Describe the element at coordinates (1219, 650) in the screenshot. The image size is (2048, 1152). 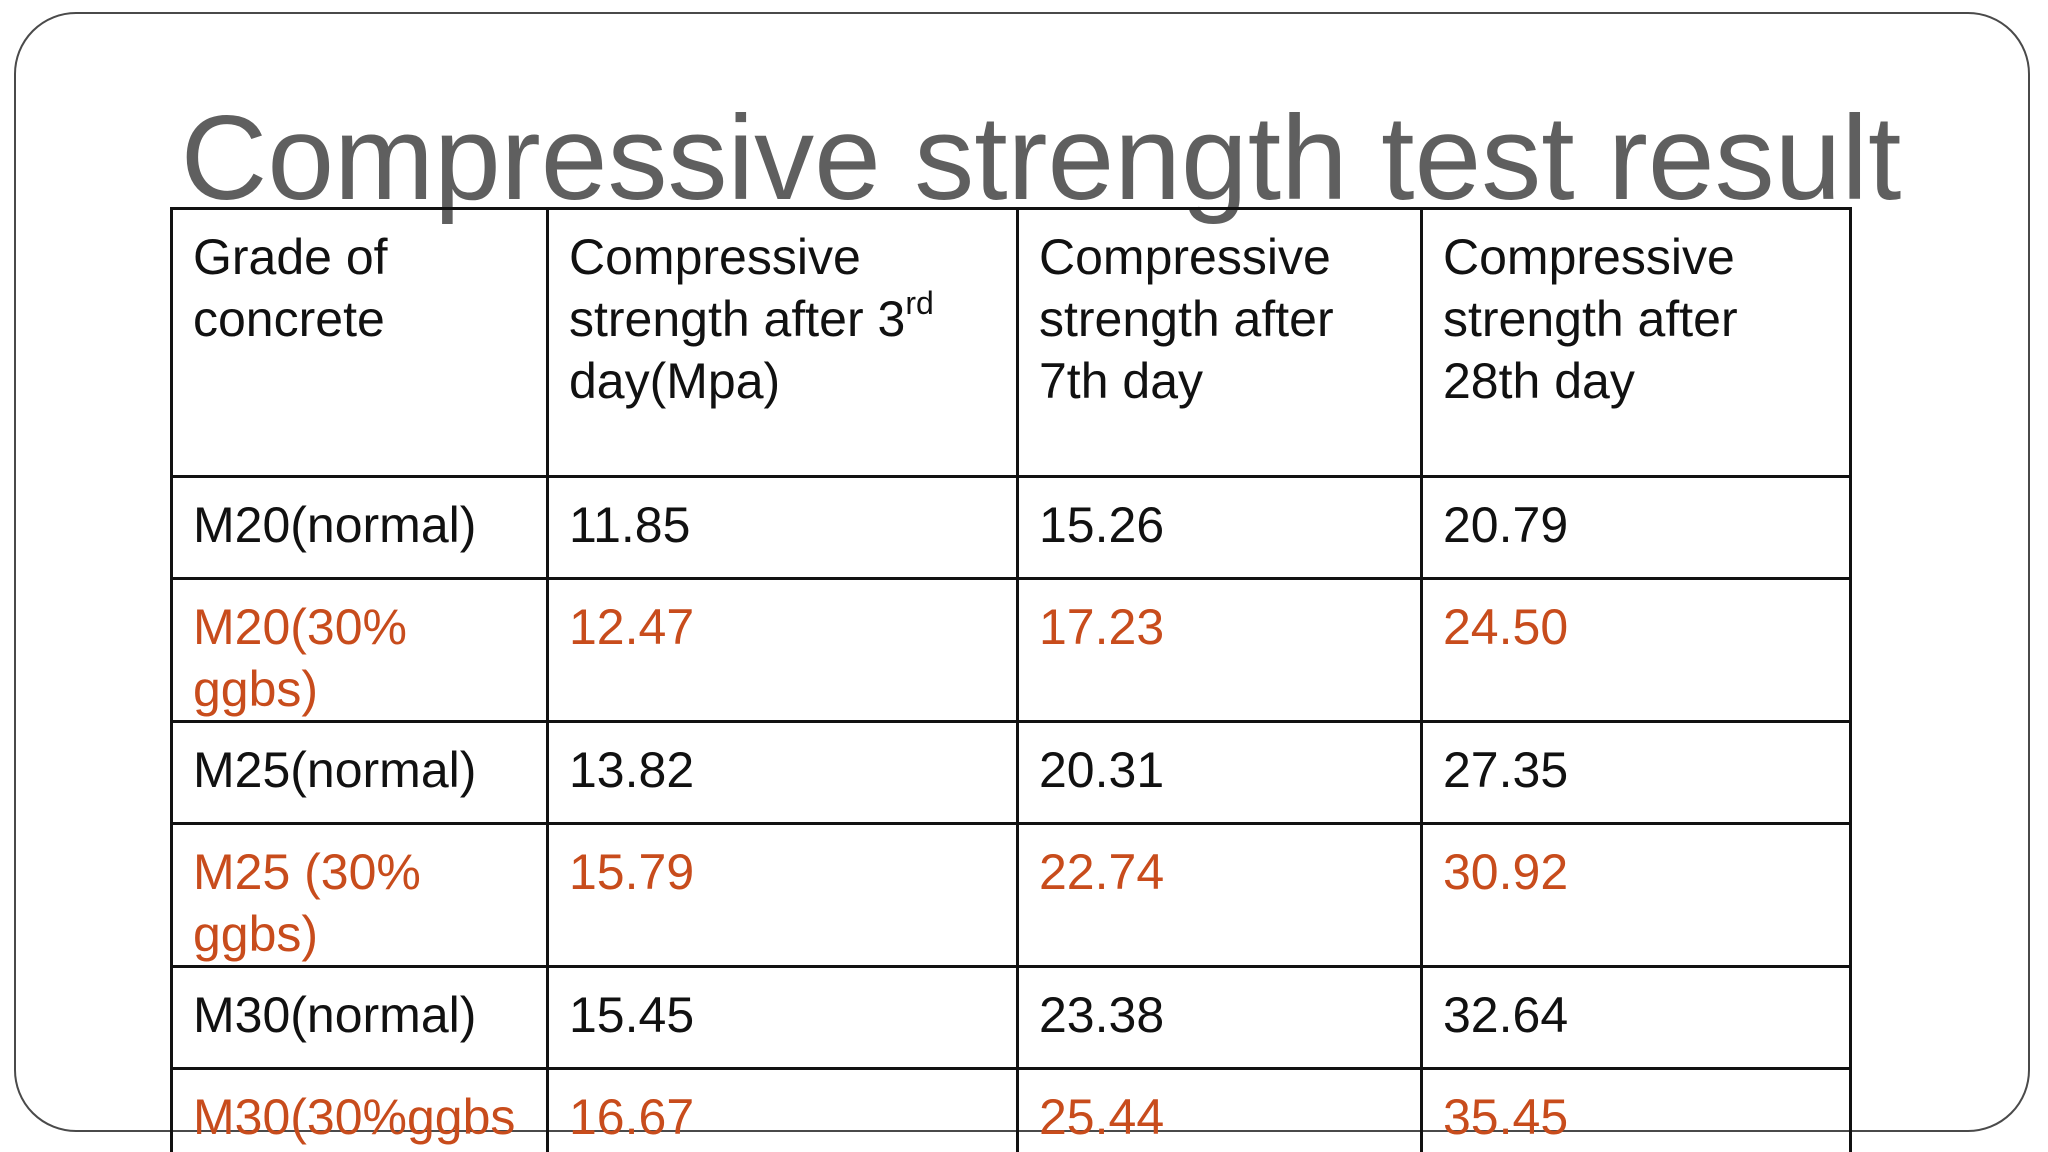
I see `cell-day7: 17.23` at that location.